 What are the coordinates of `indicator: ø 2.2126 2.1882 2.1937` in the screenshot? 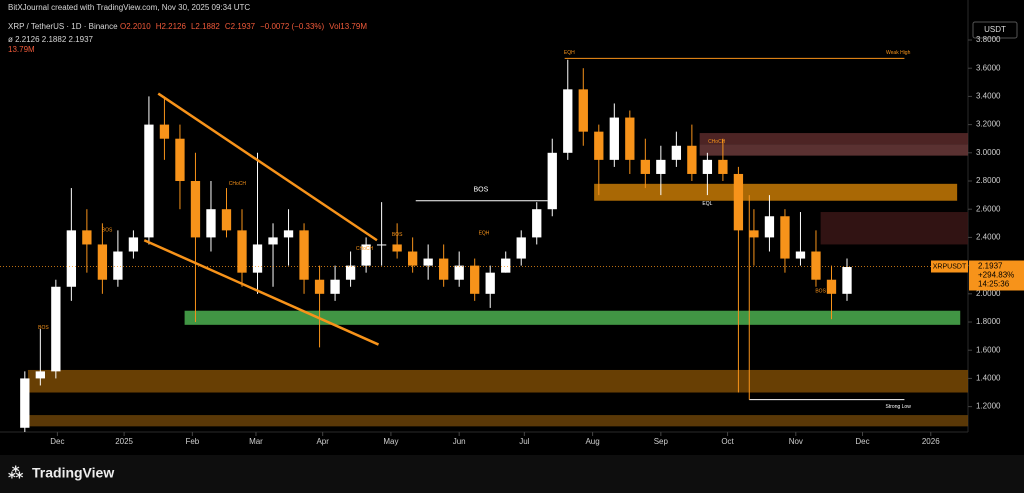 It's located at (51, 39).